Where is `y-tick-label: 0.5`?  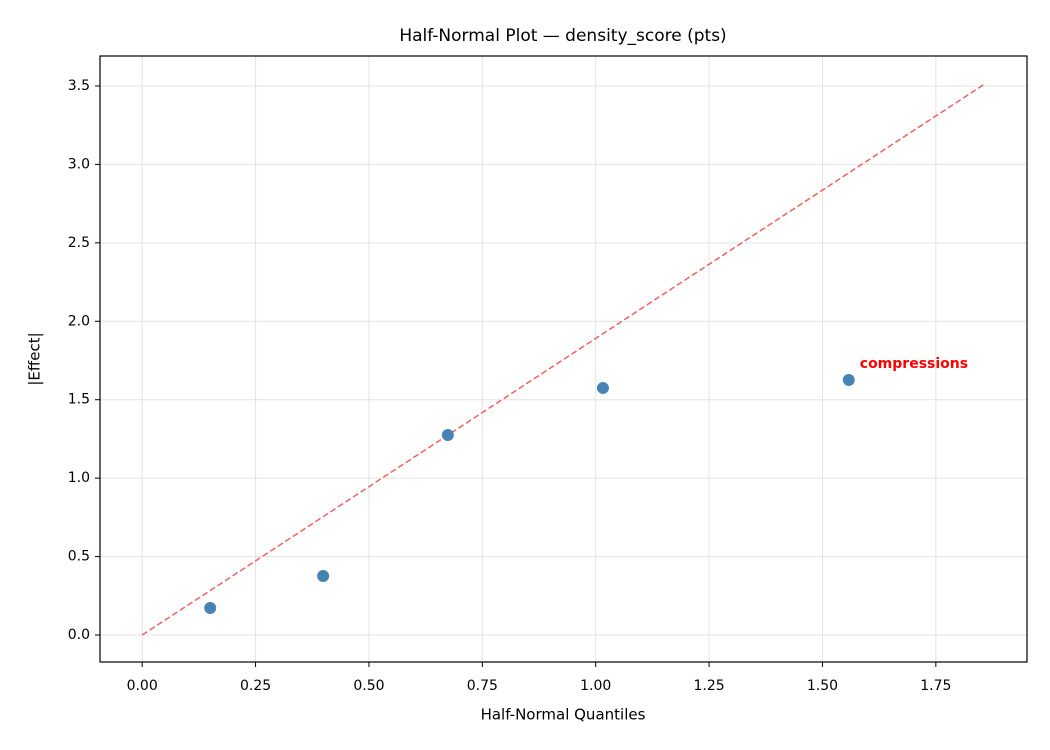 y-tick-label: 0.5 is located at coordinates (79, 557).